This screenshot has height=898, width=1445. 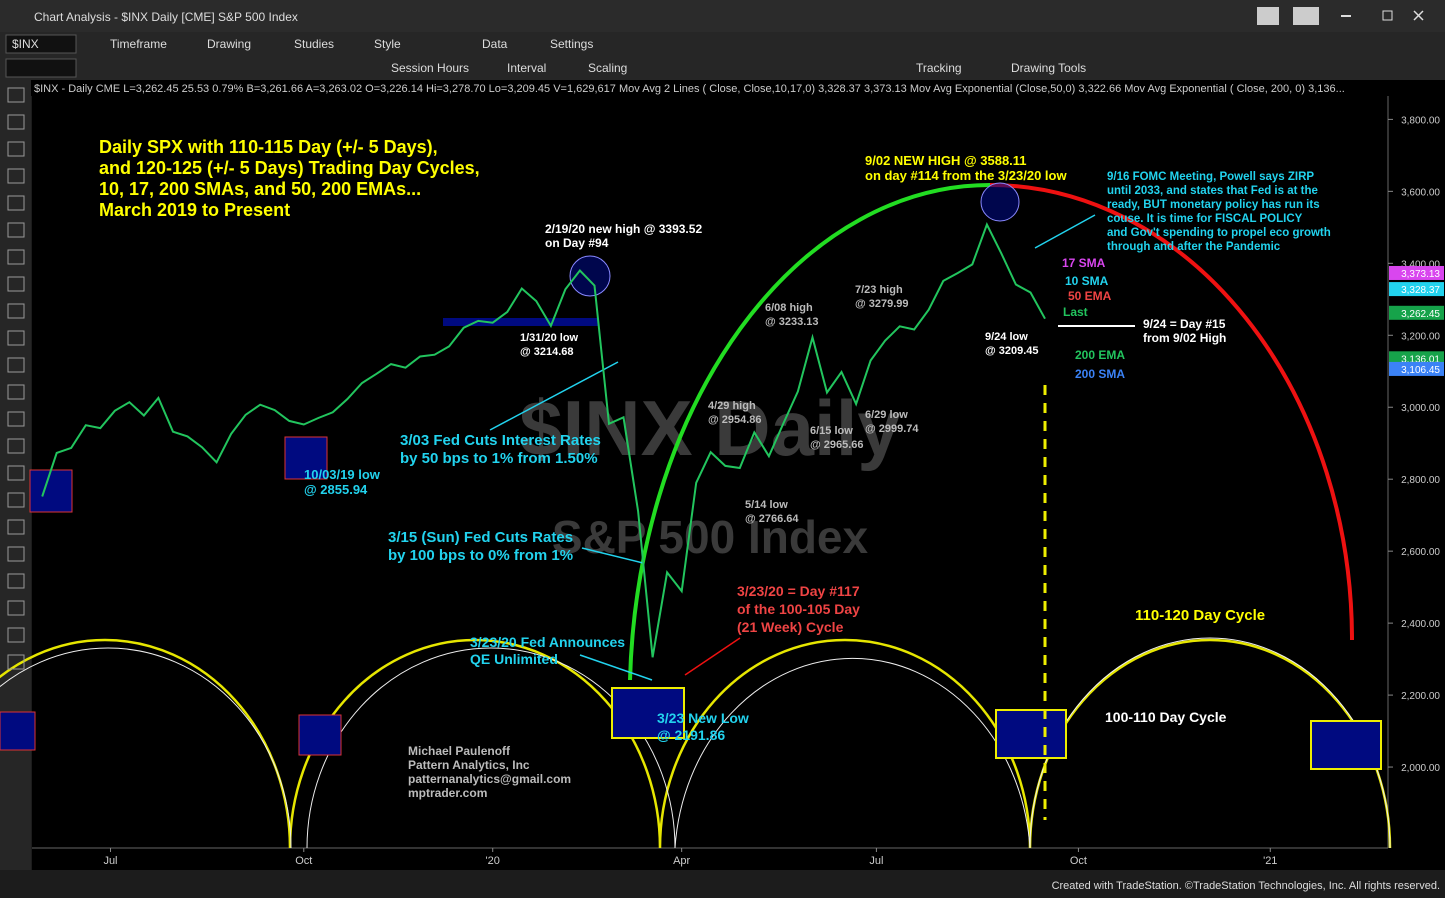 I want to click on annotation: through and after the Pandemic, so click(x=1194, y=247).